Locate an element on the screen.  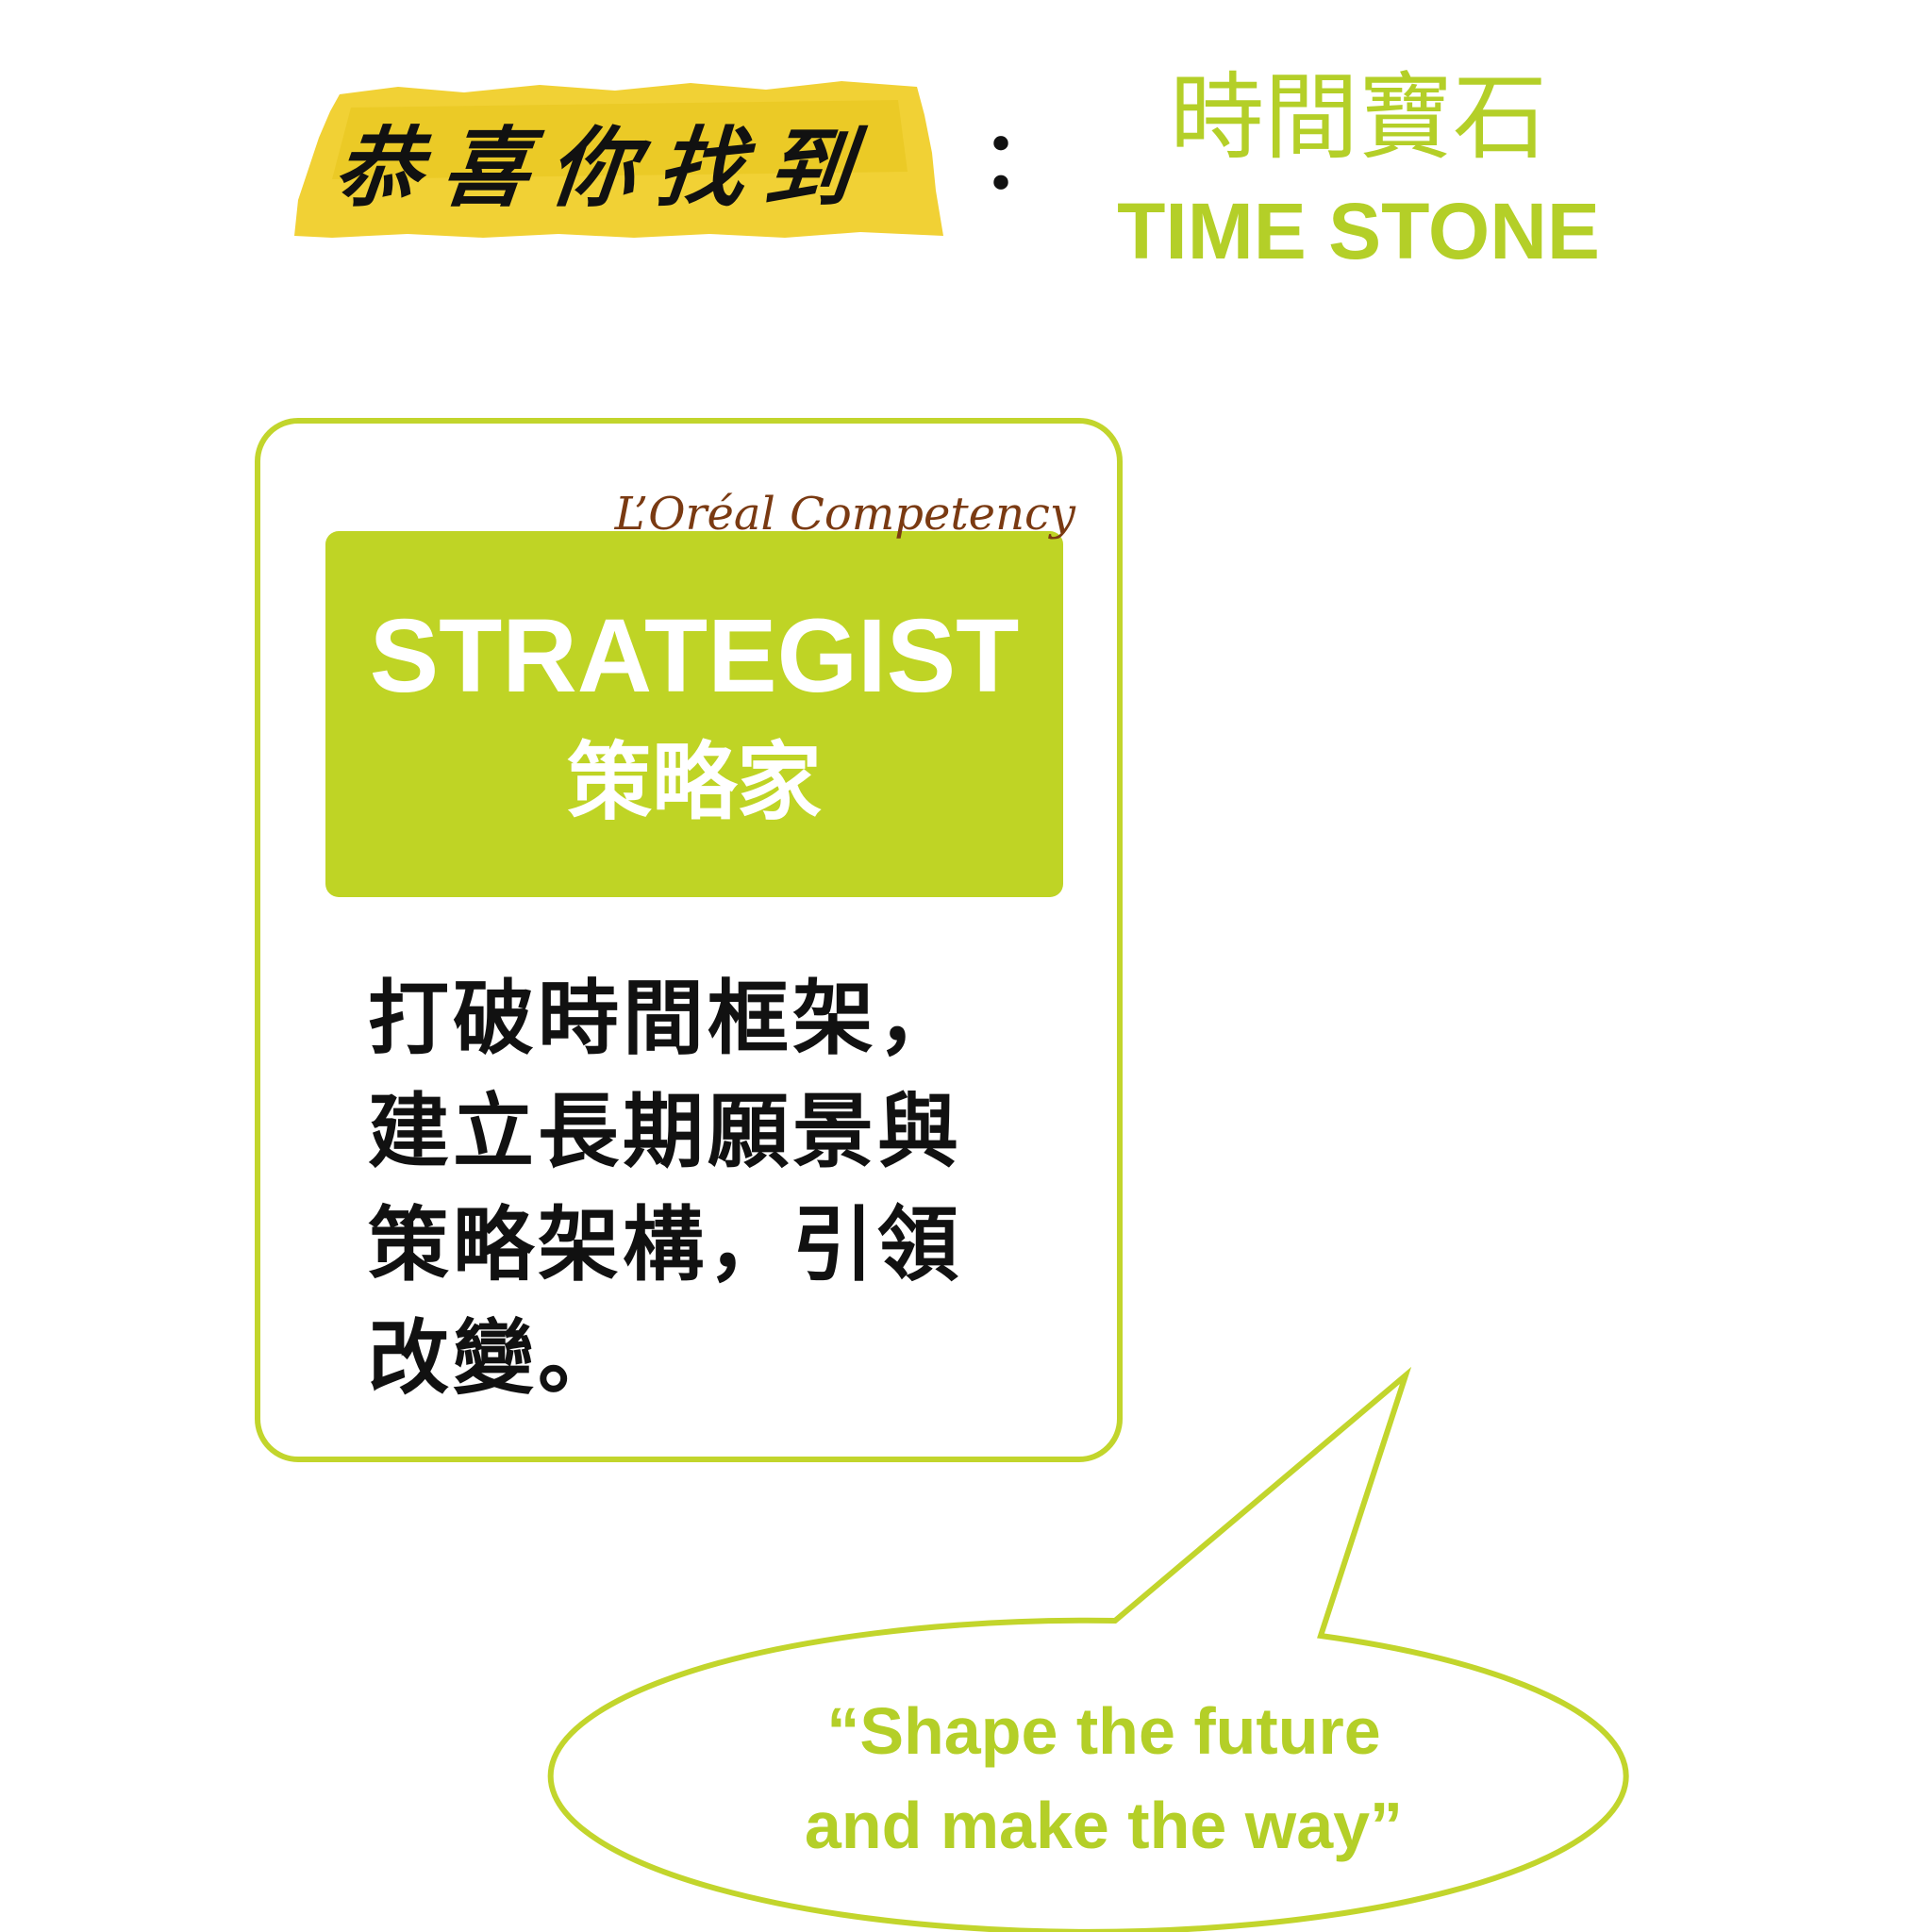
header-highlight-brush is located at coordinates (618, 148).